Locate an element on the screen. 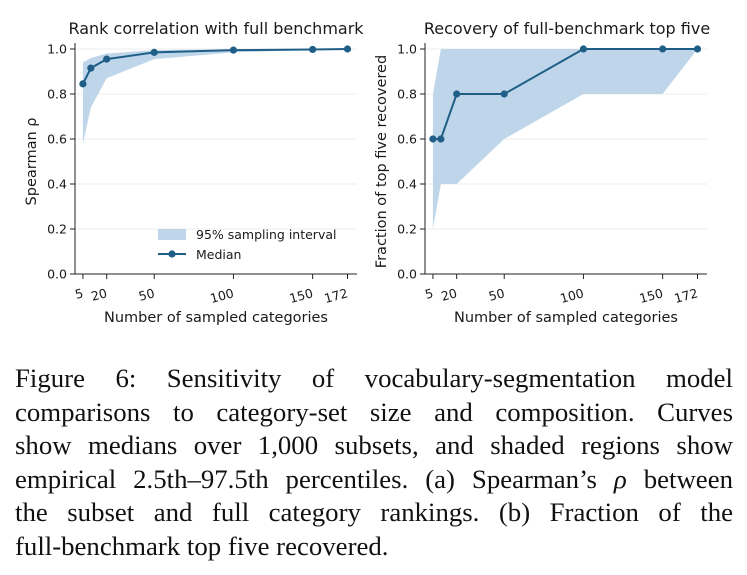 This screenshot has width=747, height=575. legend: 95% sampling interval Median is located at coordinates (247, 244).